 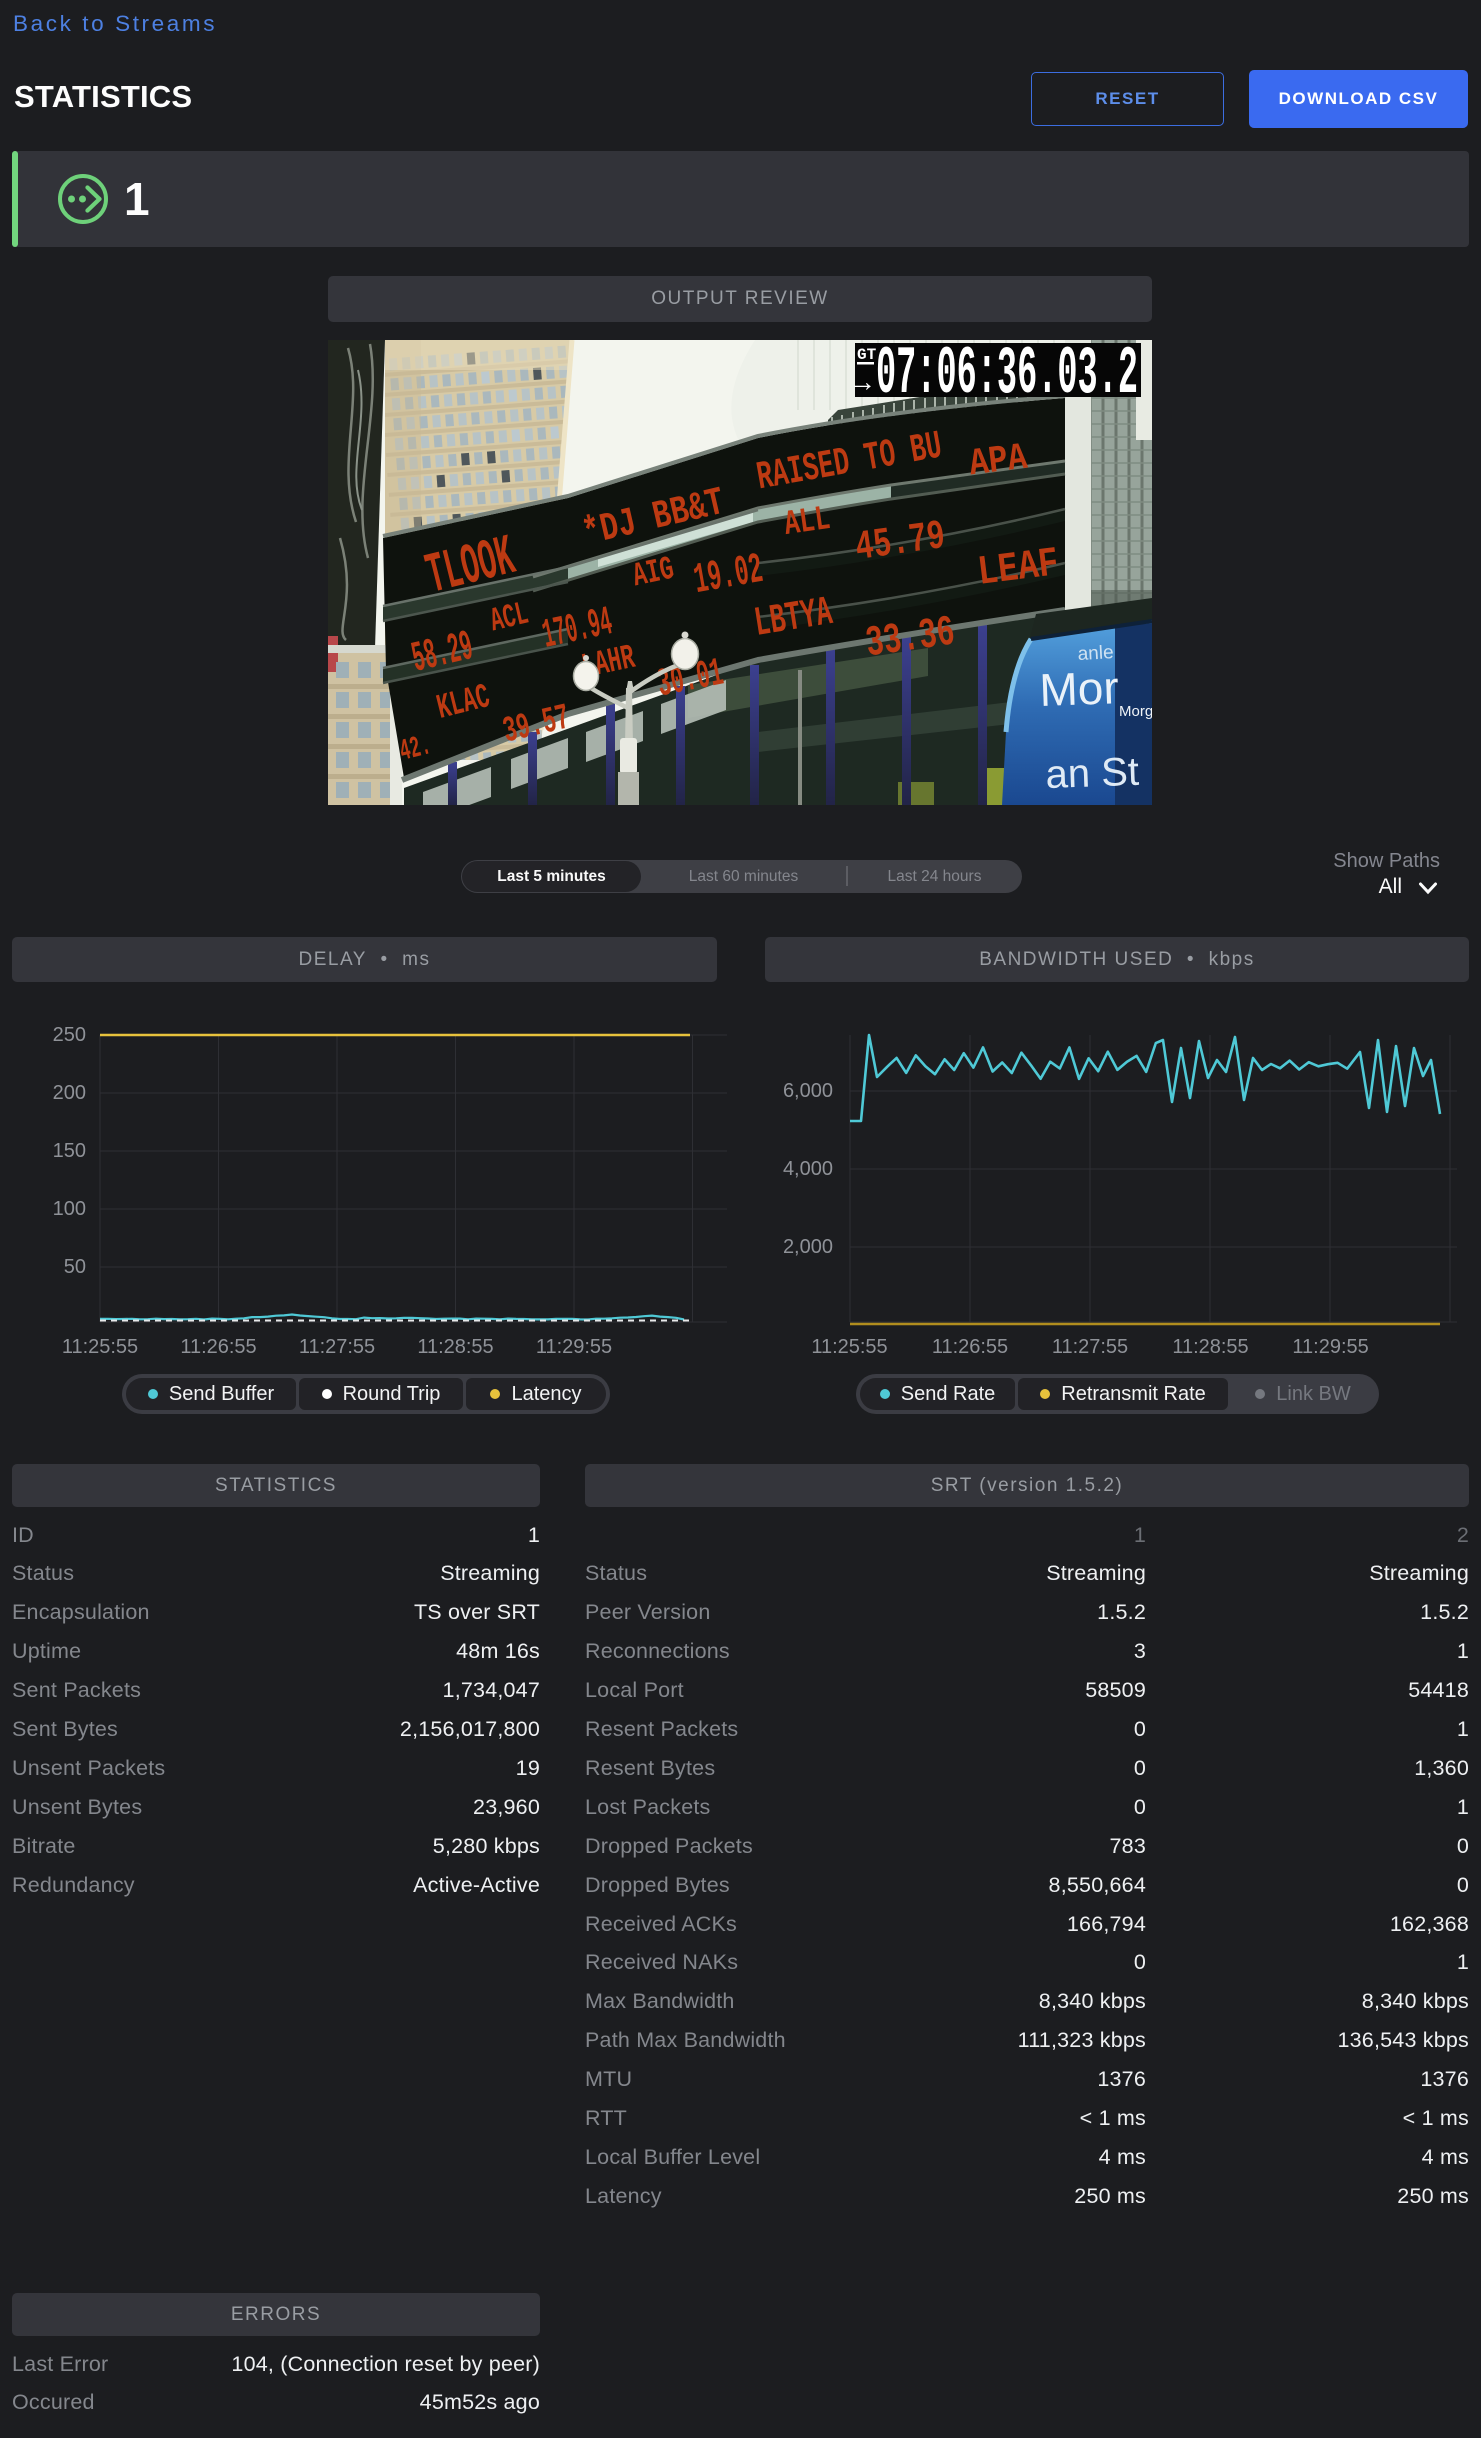 What do you see at coordinates (1079, 688) in the screenshot?
I see `svg-text: Mor` at bounding box center [1079, 688].